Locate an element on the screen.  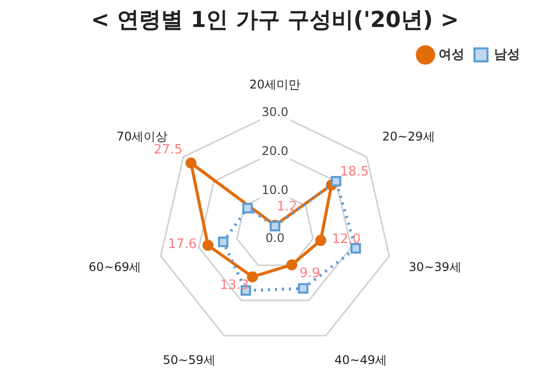
data-label: 9.9 is located at coordinates (310, 273).